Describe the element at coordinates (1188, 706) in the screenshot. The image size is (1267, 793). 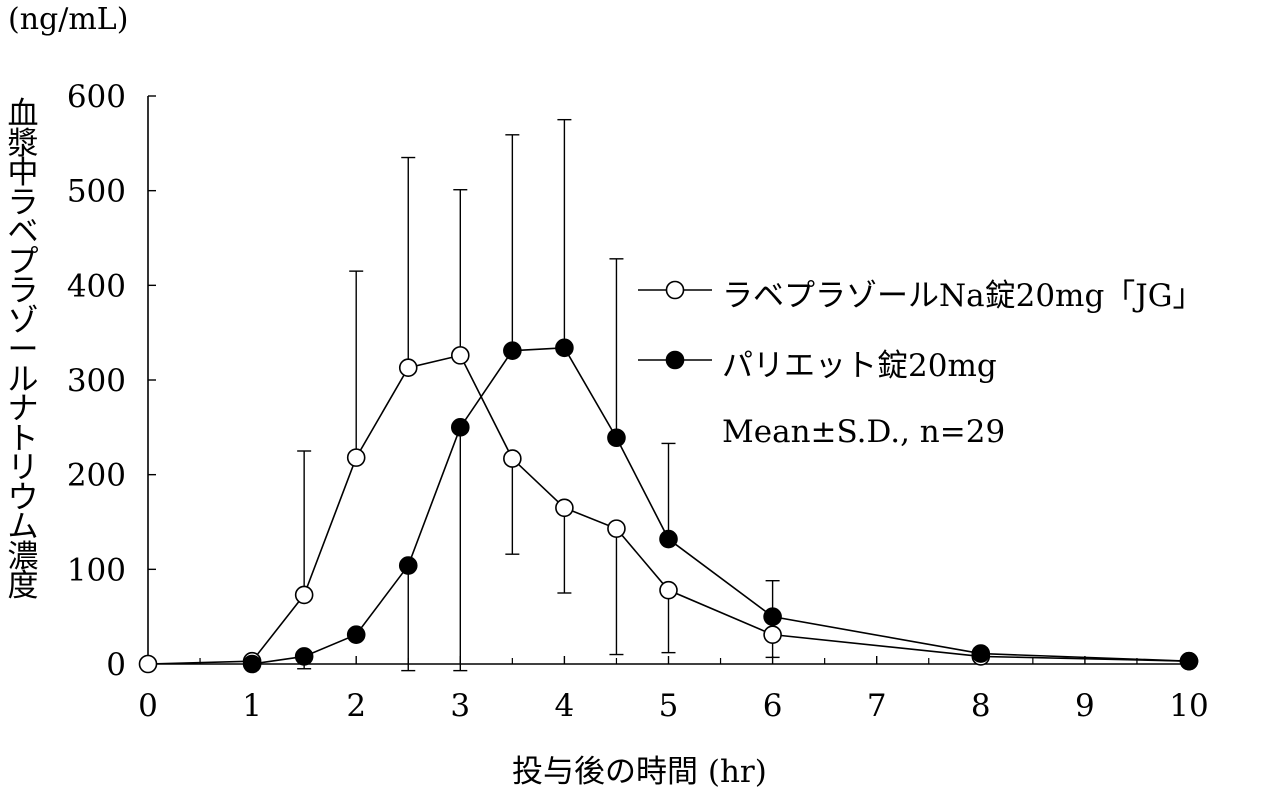
I see `x-tick-label: 10` at that location.